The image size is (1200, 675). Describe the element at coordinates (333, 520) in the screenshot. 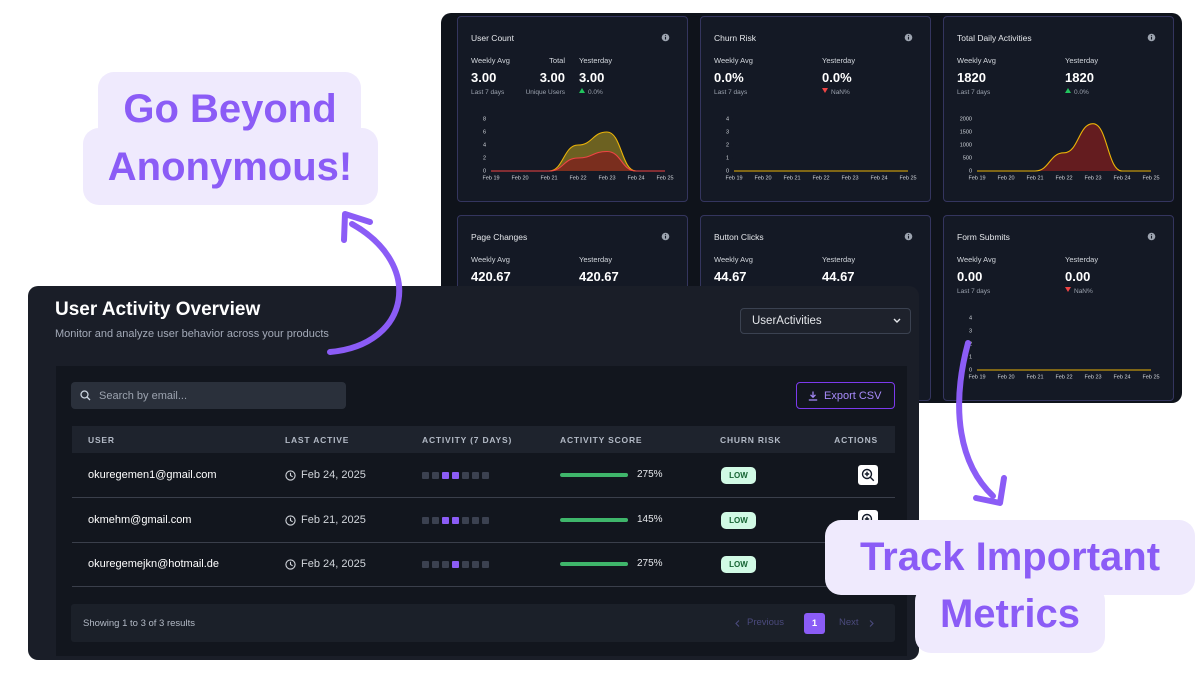

I see `last-active: Feb 21, 2025` at that location.